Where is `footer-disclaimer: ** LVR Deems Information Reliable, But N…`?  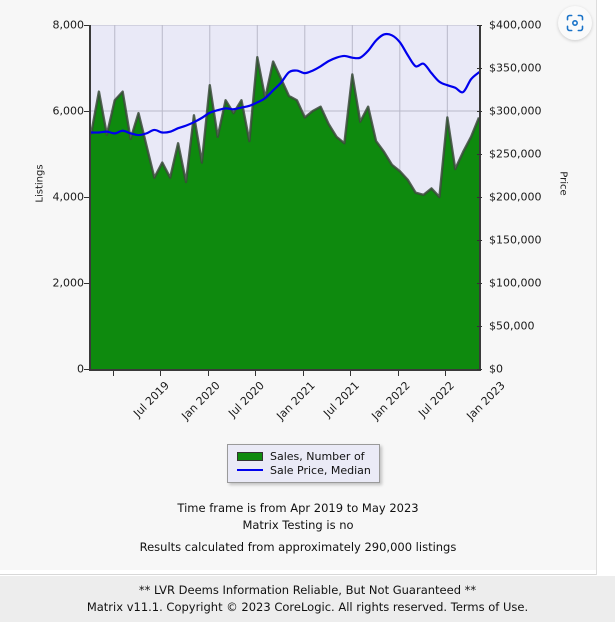
footer-disclaimer: ** LVR Deems Information Reliable, But N… is located at coordinates (307, 590).